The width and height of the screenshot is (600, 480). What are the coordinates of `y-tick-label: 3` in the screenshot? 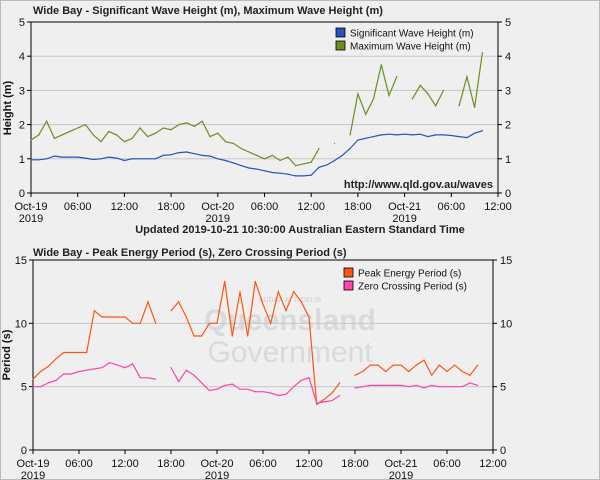 It's located at (22, 91).